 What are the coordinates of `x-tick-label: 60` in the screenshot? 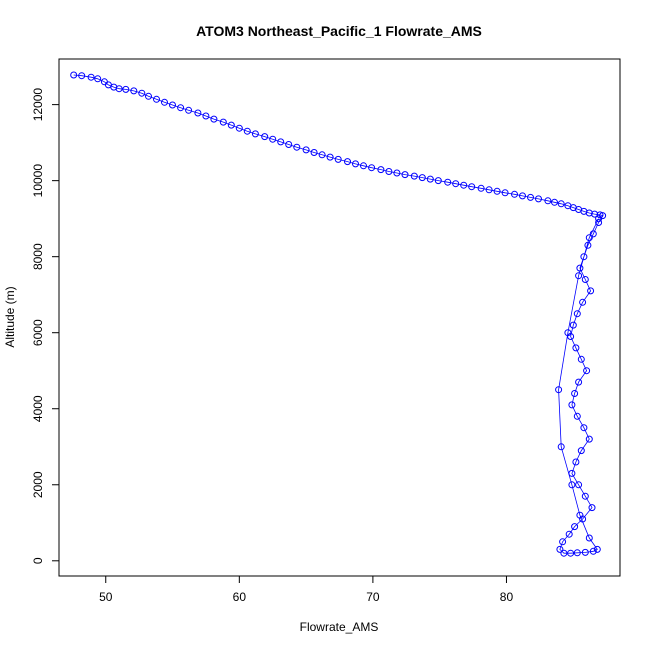 It's located at (240, 597).